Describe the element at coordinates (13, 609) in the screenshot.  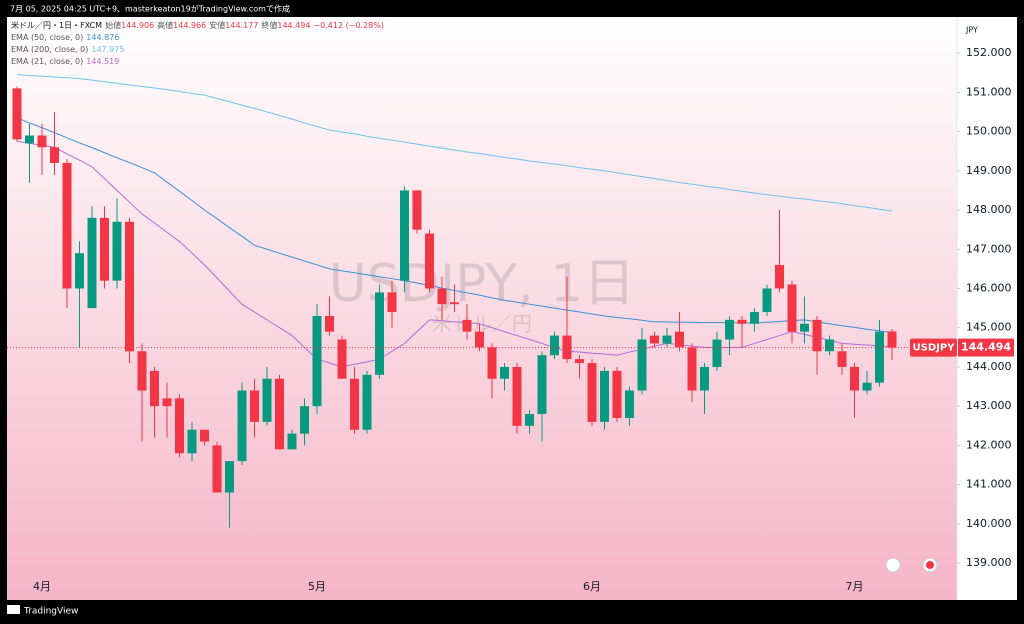
I see `logo` at that location.